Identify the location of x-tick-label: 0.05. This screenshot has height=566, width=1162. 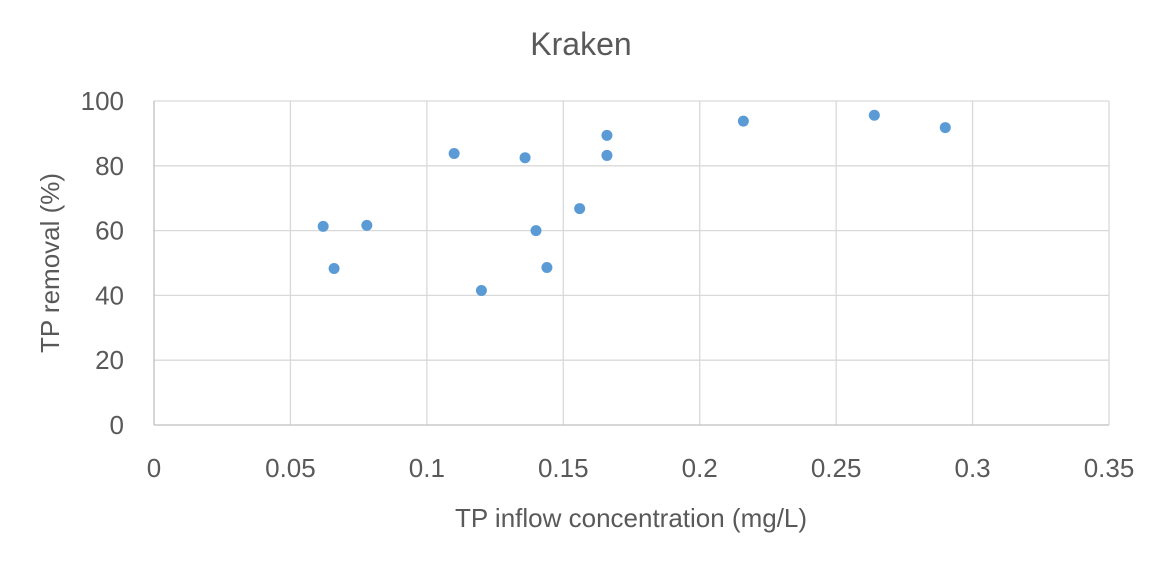
(290, 468).